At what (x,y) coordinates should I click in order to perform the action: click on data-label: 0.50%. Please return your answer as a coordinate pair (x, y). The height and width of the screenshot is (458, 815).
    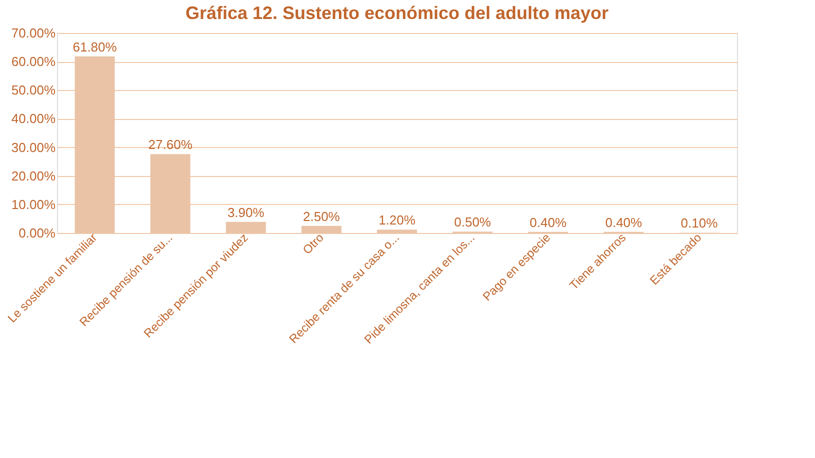
    Looking at the image, I should click on (473, 222).